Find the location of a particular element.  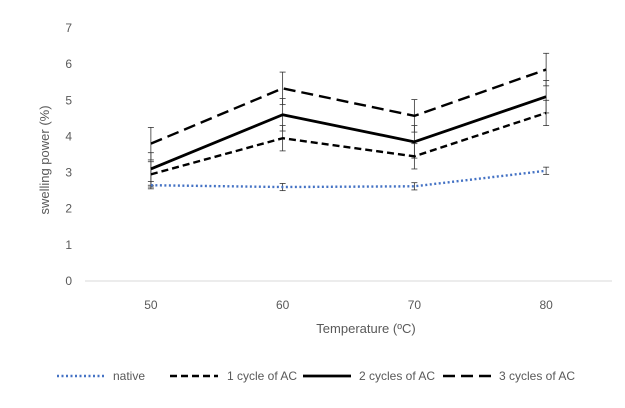

y-tick-label: 4 is located at coordinates (68, 136).